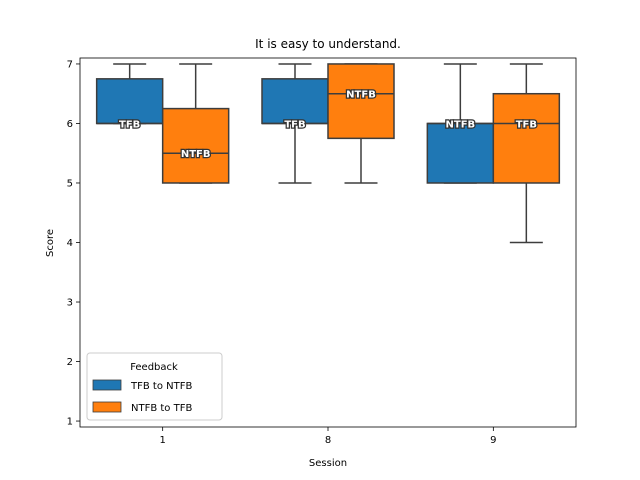 The image size is (640, 480). I want to click on box-tfb-to-ntfb-session-8: TFB, so click(295, 123).